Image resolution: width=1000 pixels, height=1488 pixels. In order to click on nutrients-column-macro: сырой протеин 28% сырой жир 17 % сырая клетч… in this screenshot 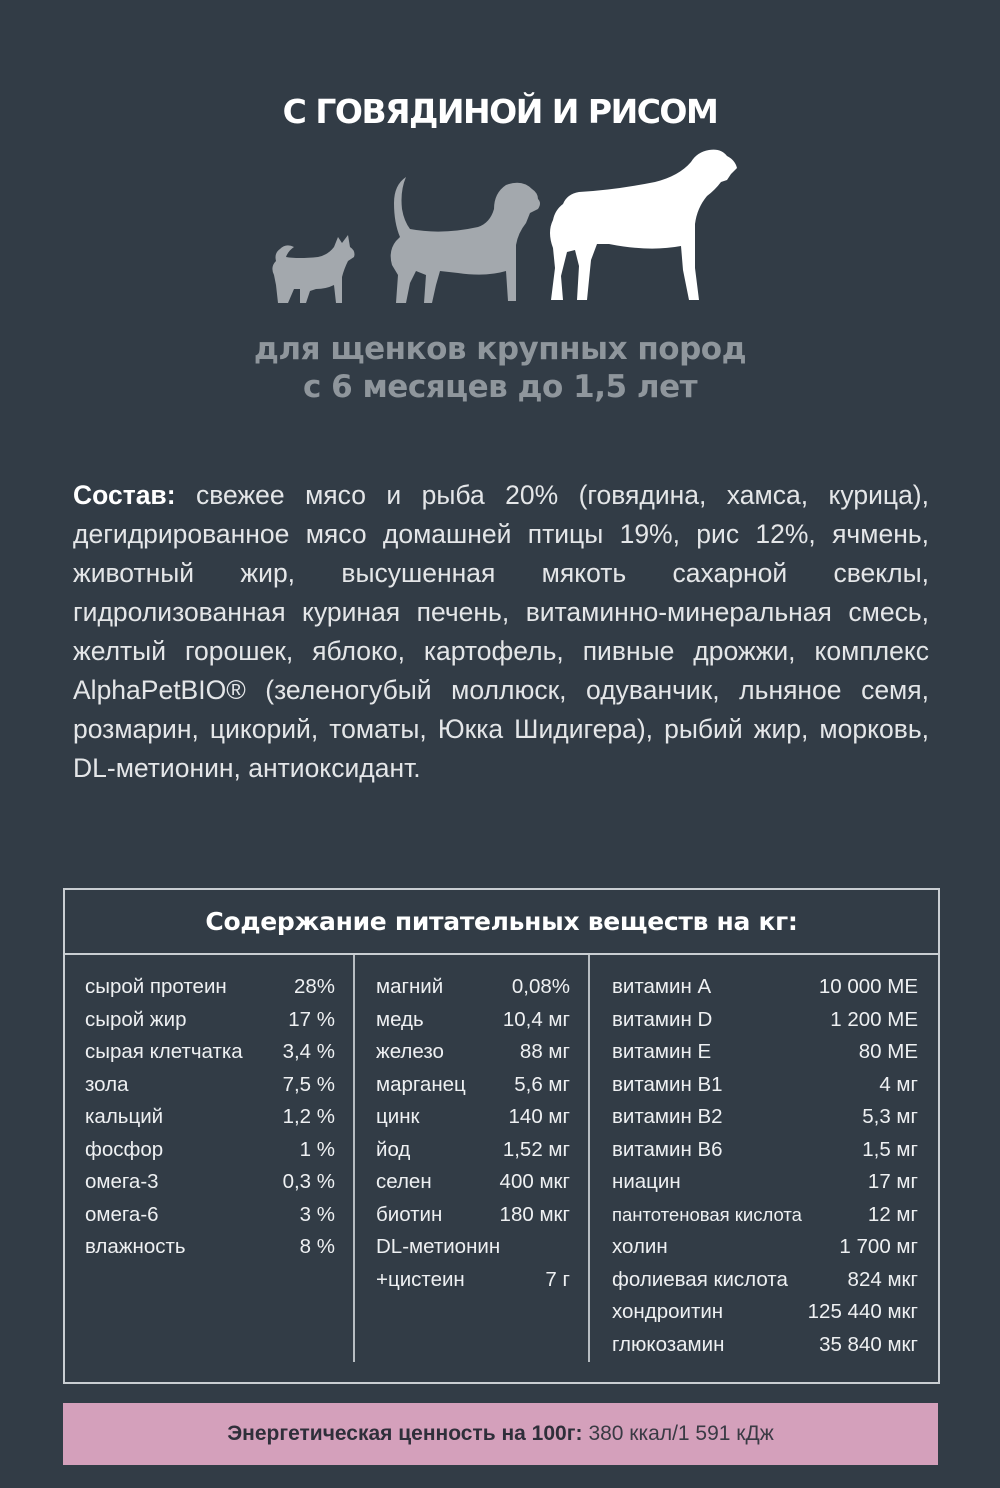, I will do `click(210, 1117)`.